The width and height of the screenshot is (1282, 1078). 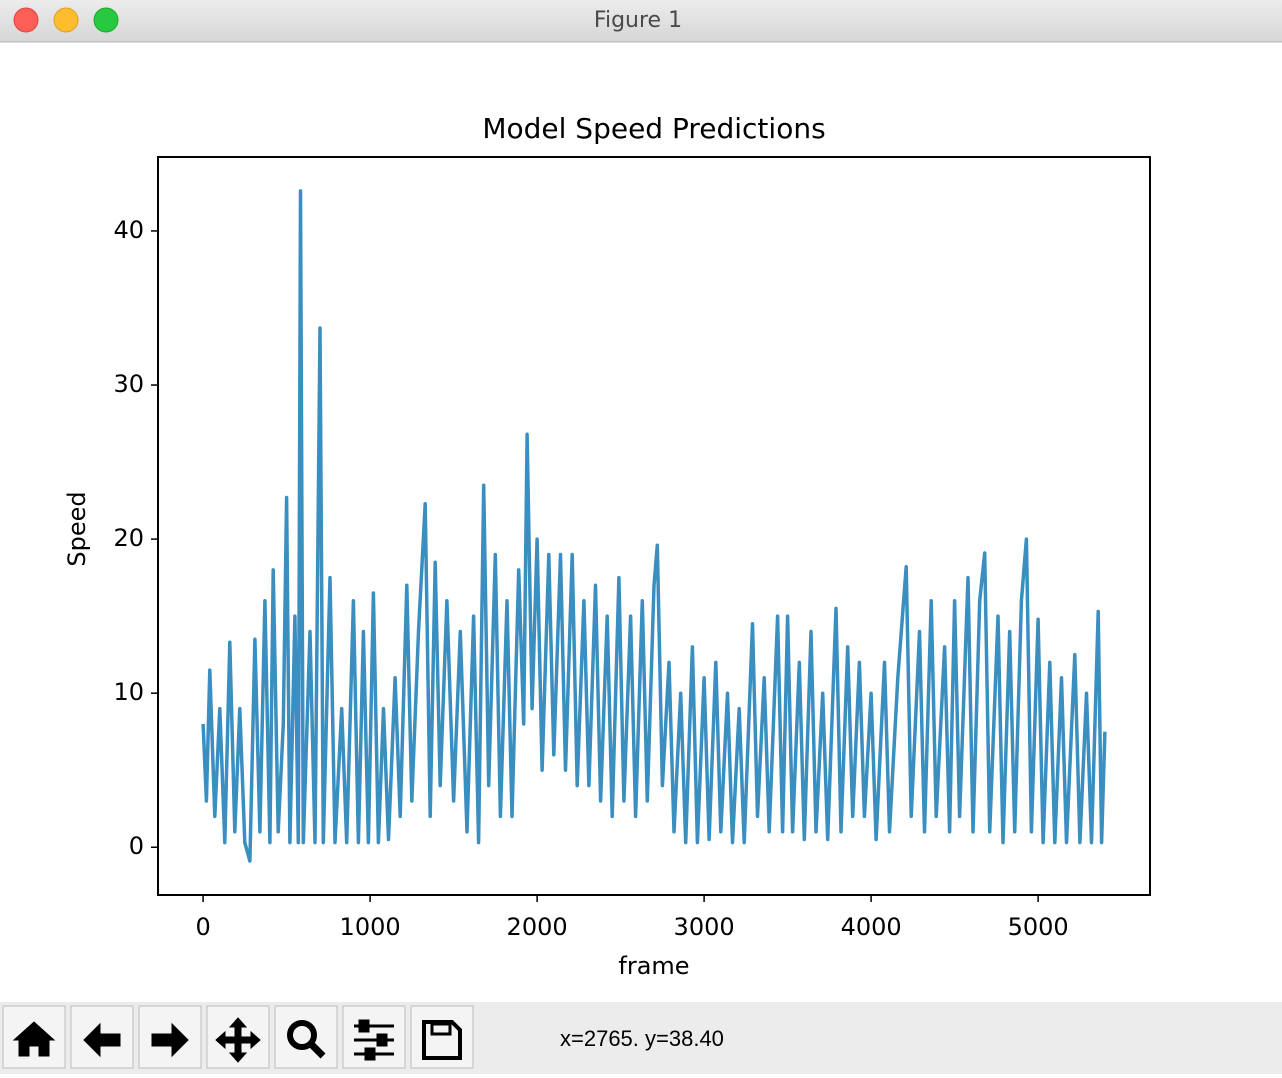 What do you see at coordinates (202, 927) in the screenshot?
I see `x-tick-label: 0` at bounding box center [202, 927].